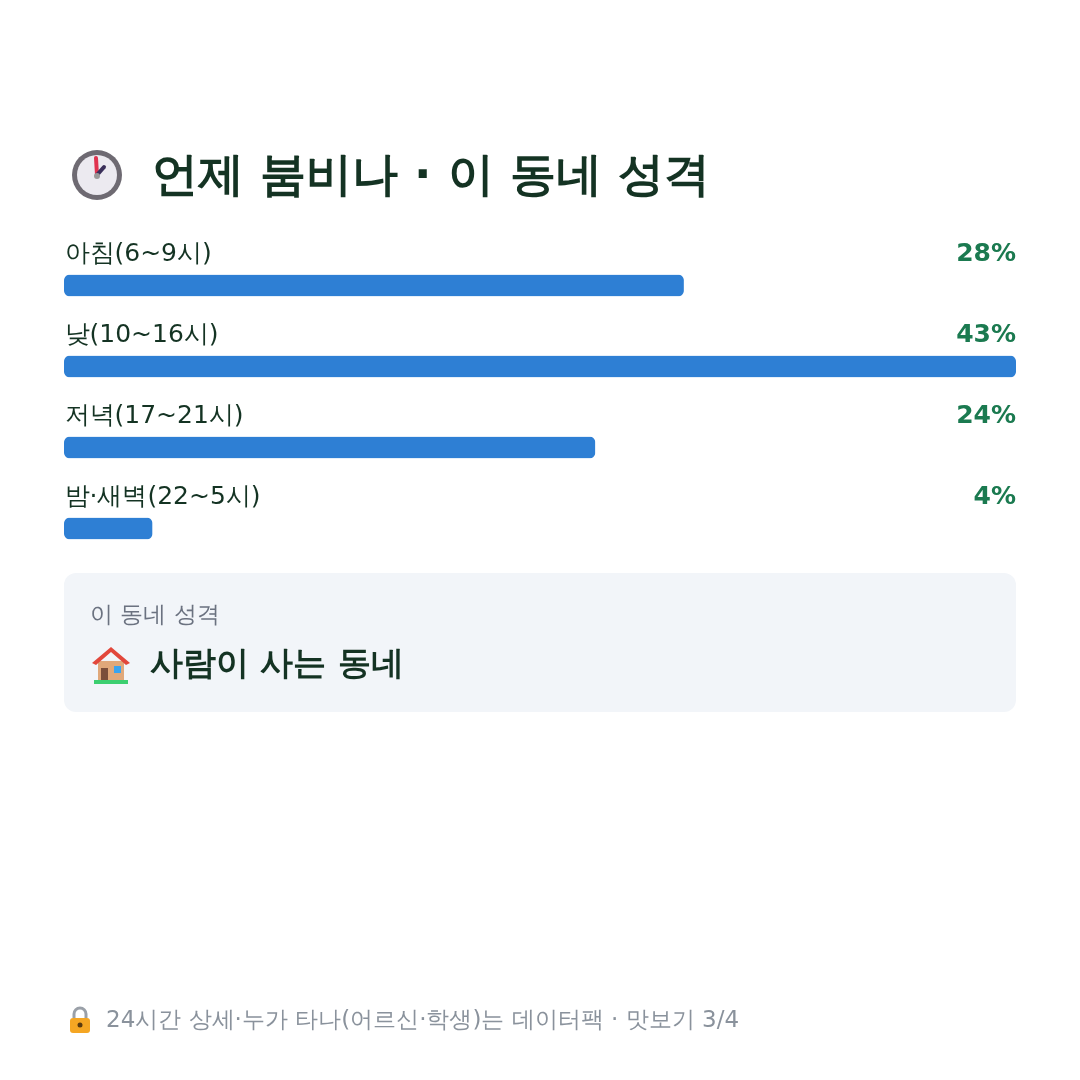 Image resolution: width=1080 pixels, height=1080 pixels. What do you see at coordinates (423, 1019) in the screenshot?
I see `text: 24시간 상세·누가 타나(어르신·학생)는 데이터팩 · 맛보기 3/4` at bounding box center [423, 1019].